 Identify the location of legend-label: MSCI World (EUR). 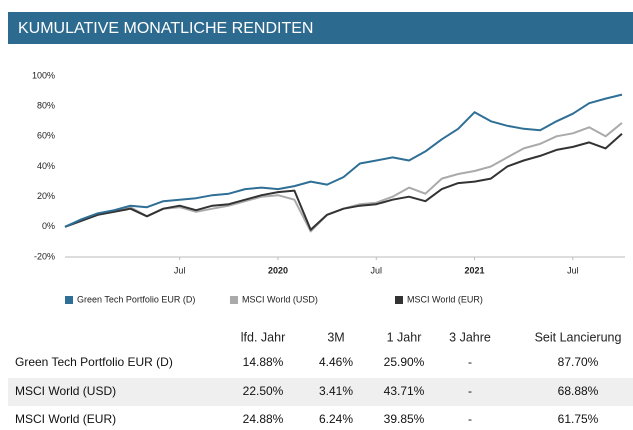
(445, 299).